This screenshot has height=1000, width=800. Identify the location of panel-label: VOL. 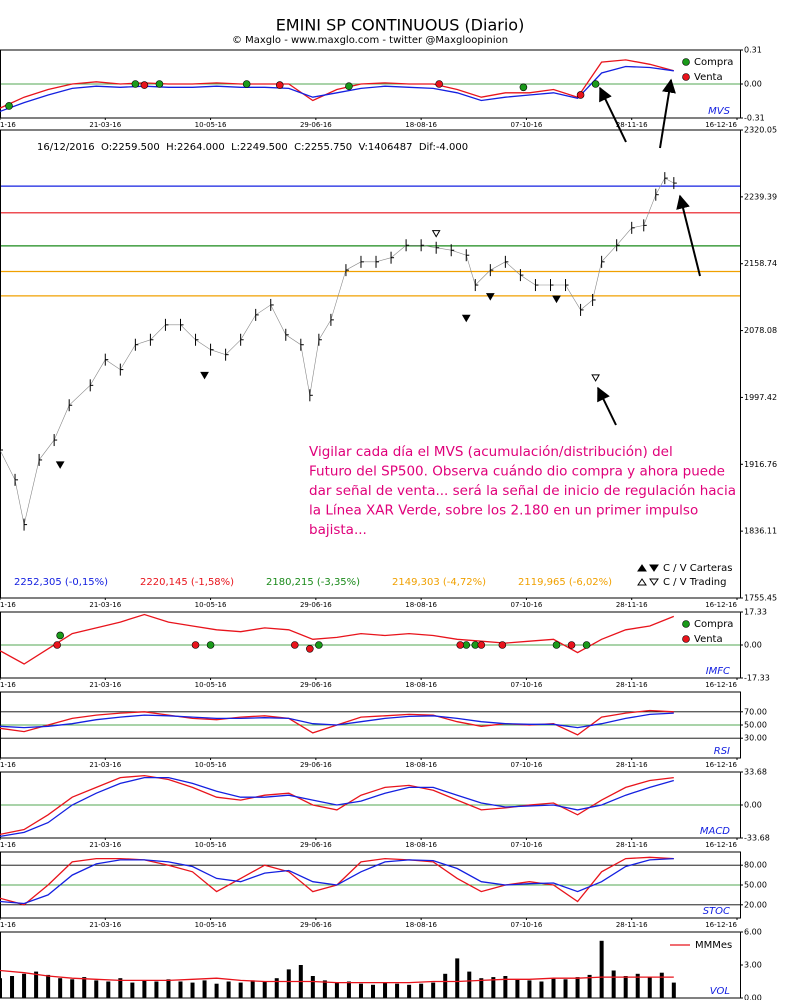
(720, 991).